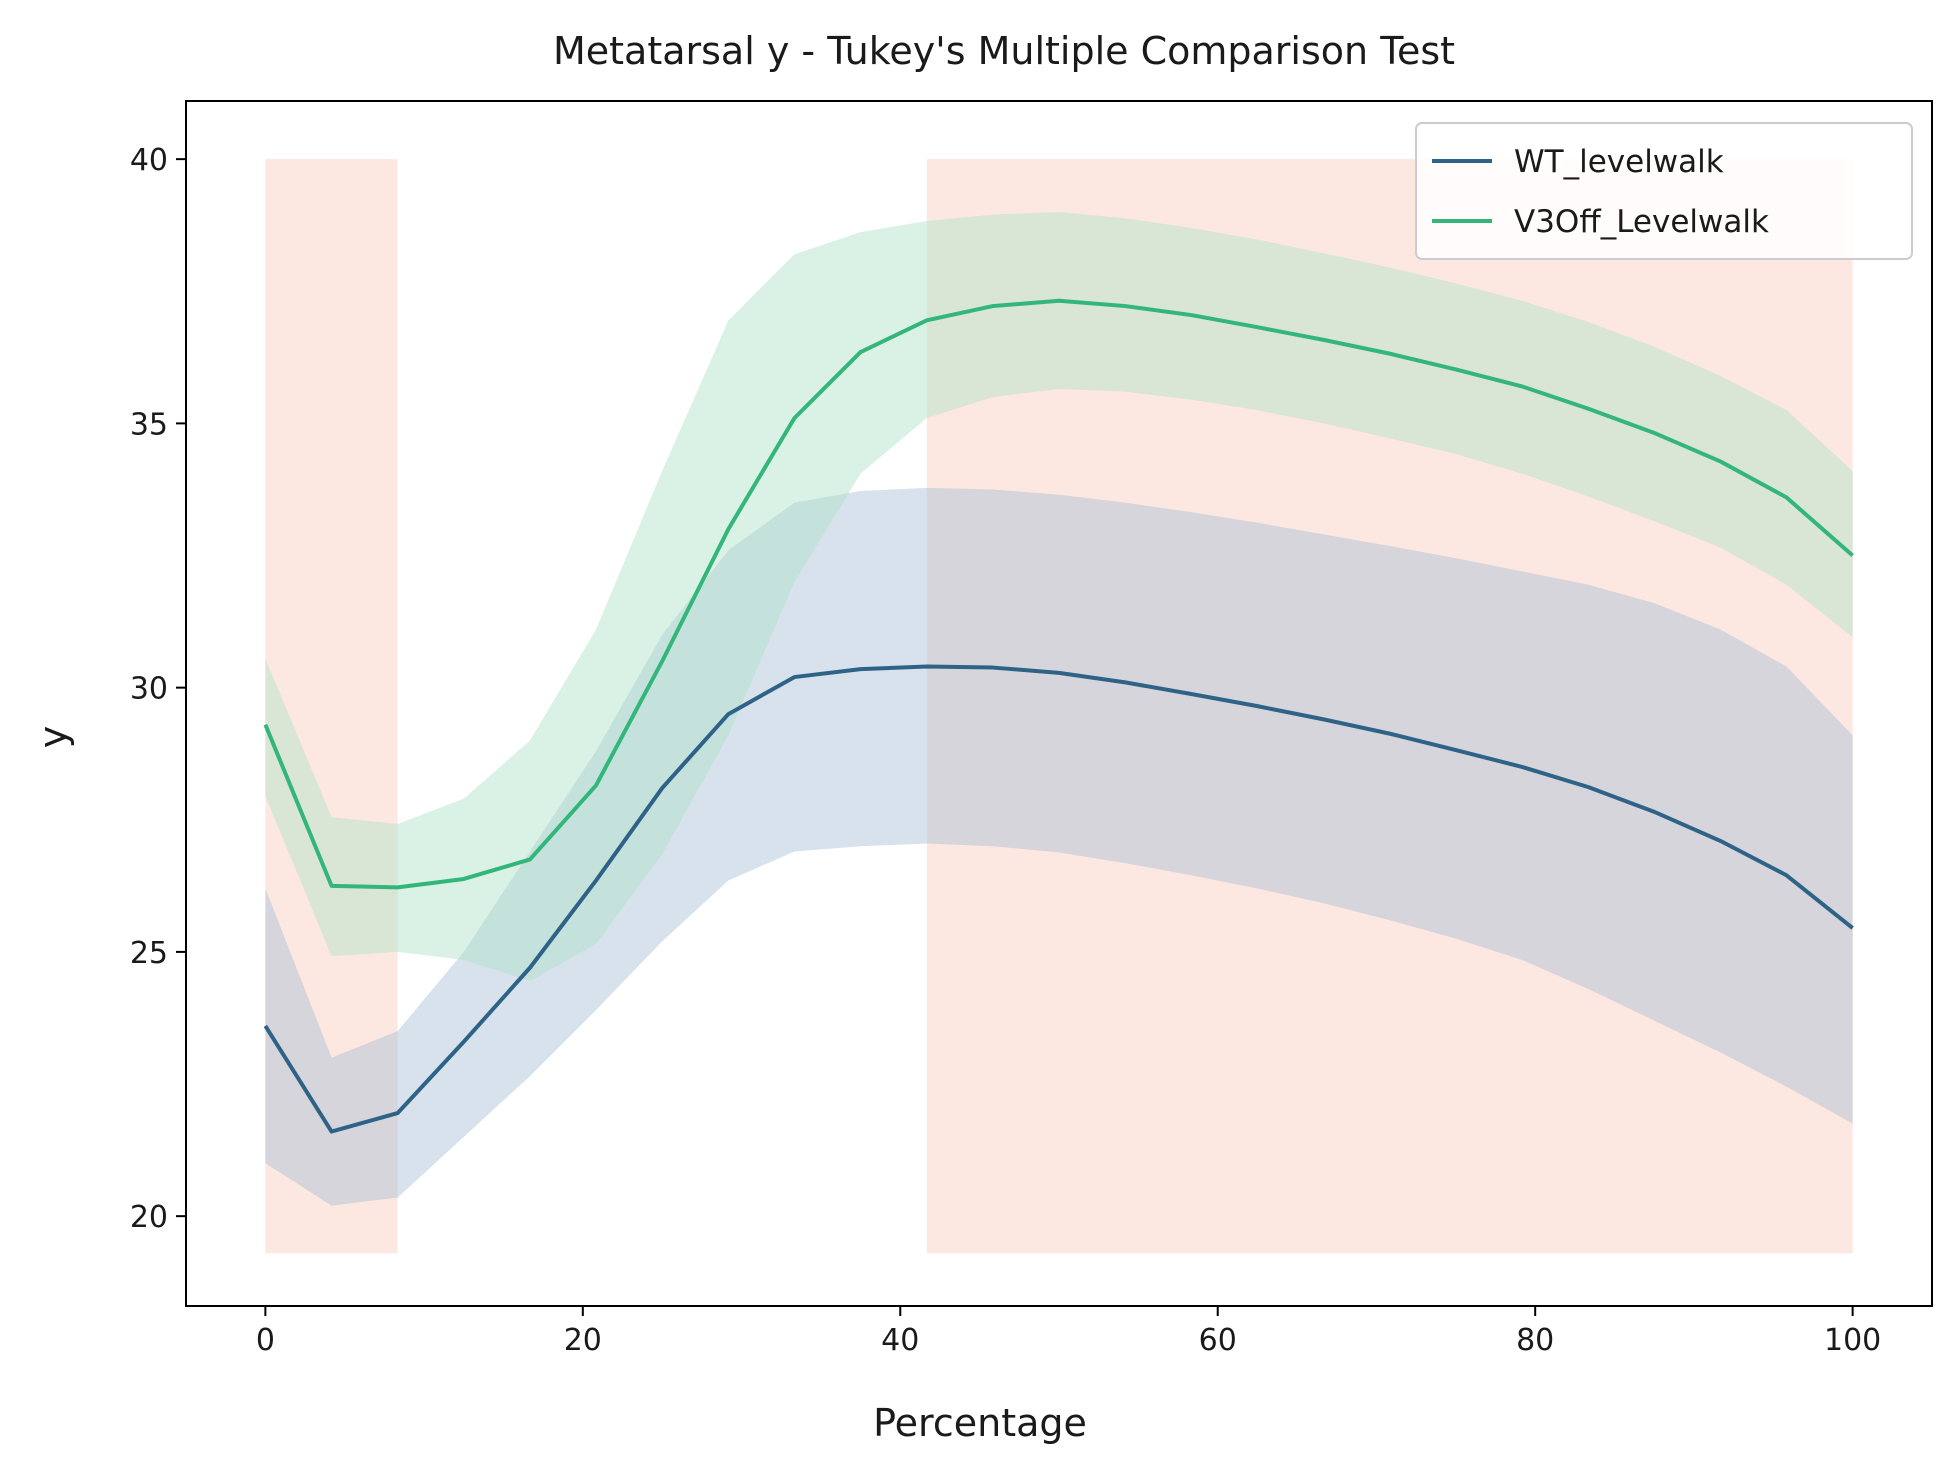  What do you see at coordinates (149, 953) in the screenshot?
I see `y-tick-label: 25` at bounding box center [149, 953].